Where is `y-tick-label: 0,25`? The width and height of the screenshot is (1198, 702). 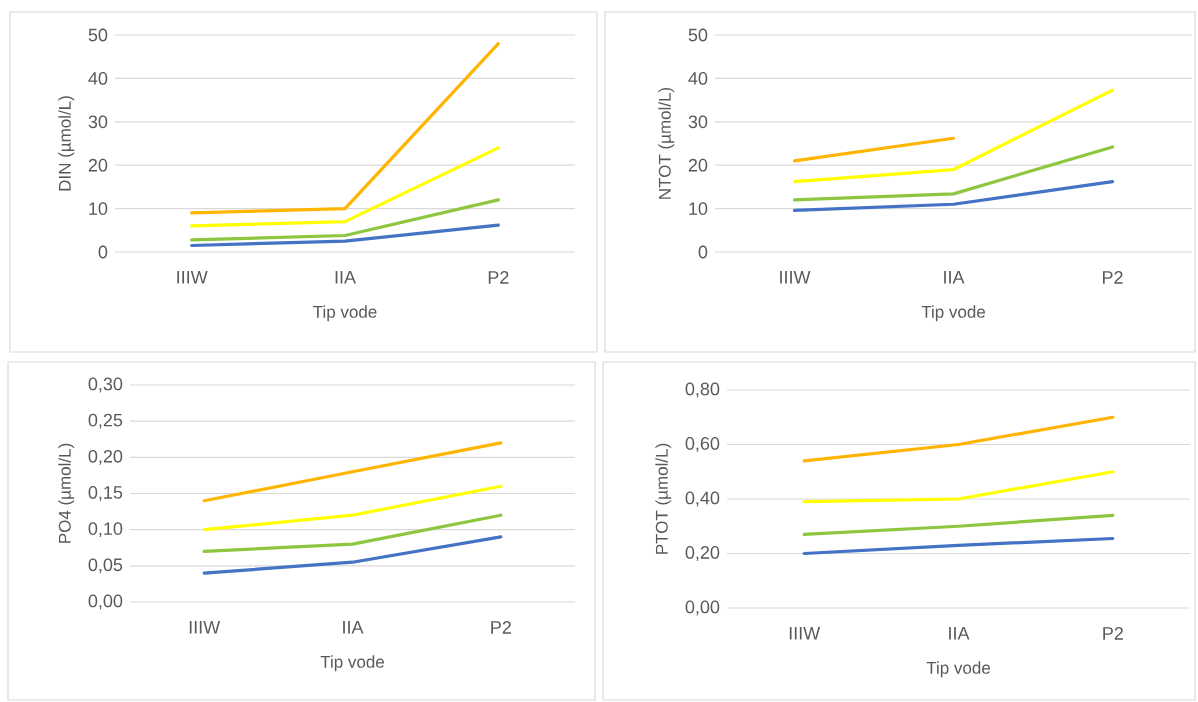
y-tick-label: 0,25 is located at coordinates (105, 421).